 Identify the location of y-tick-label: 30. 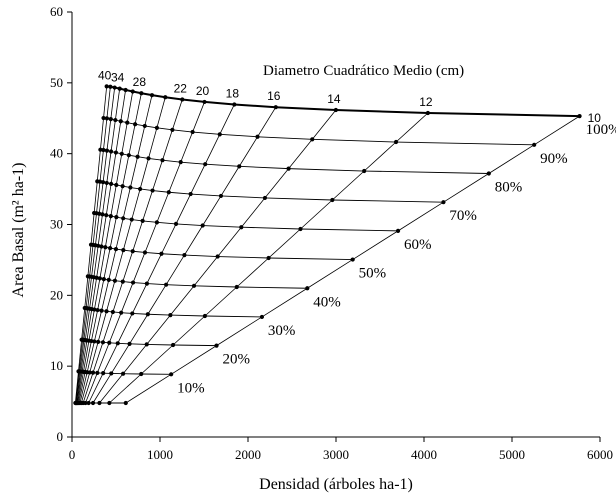
(56, 224).